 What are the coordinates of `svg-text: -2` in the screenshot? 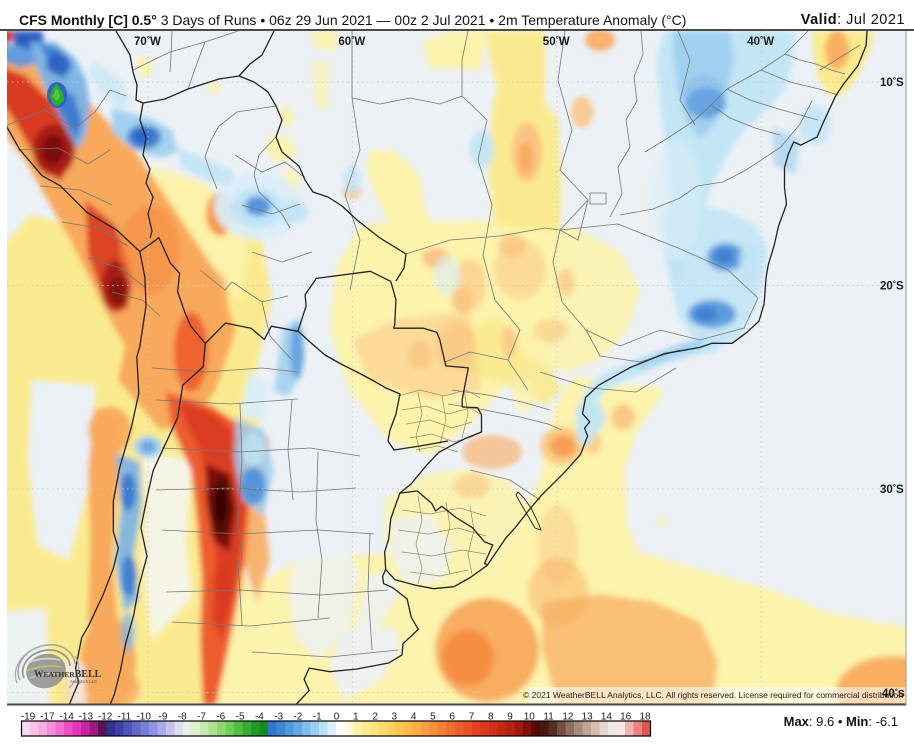 It's located at (297, 717).